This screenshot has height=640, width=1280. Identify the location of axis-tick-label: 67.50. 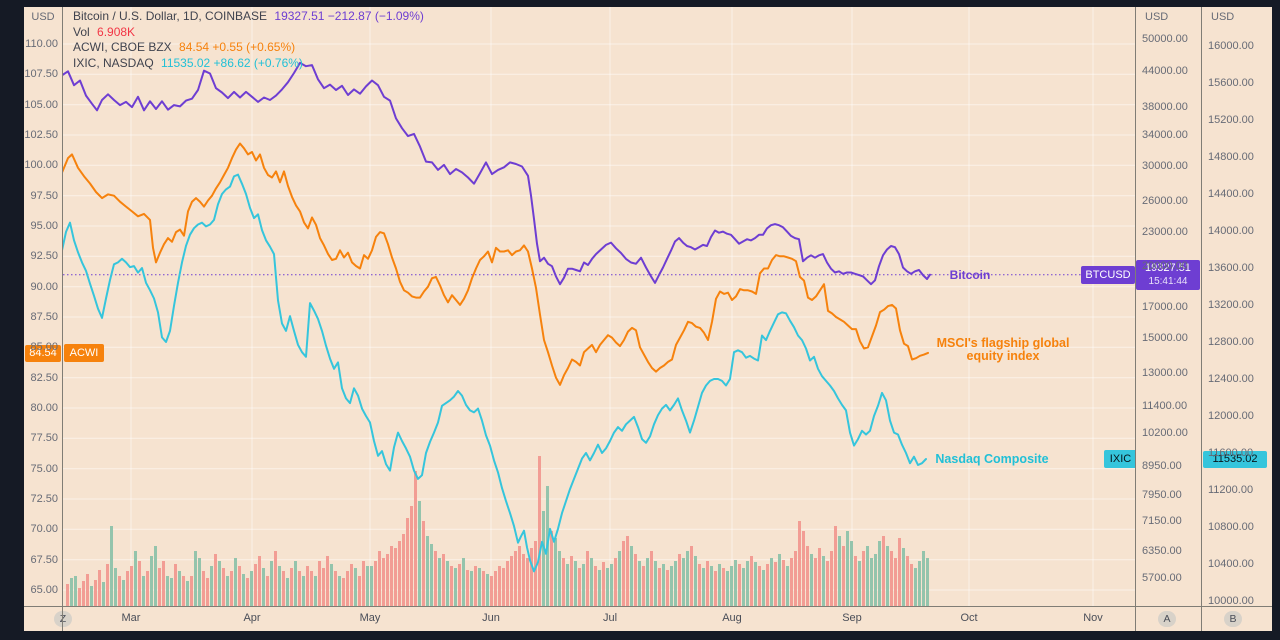
(44, 559).